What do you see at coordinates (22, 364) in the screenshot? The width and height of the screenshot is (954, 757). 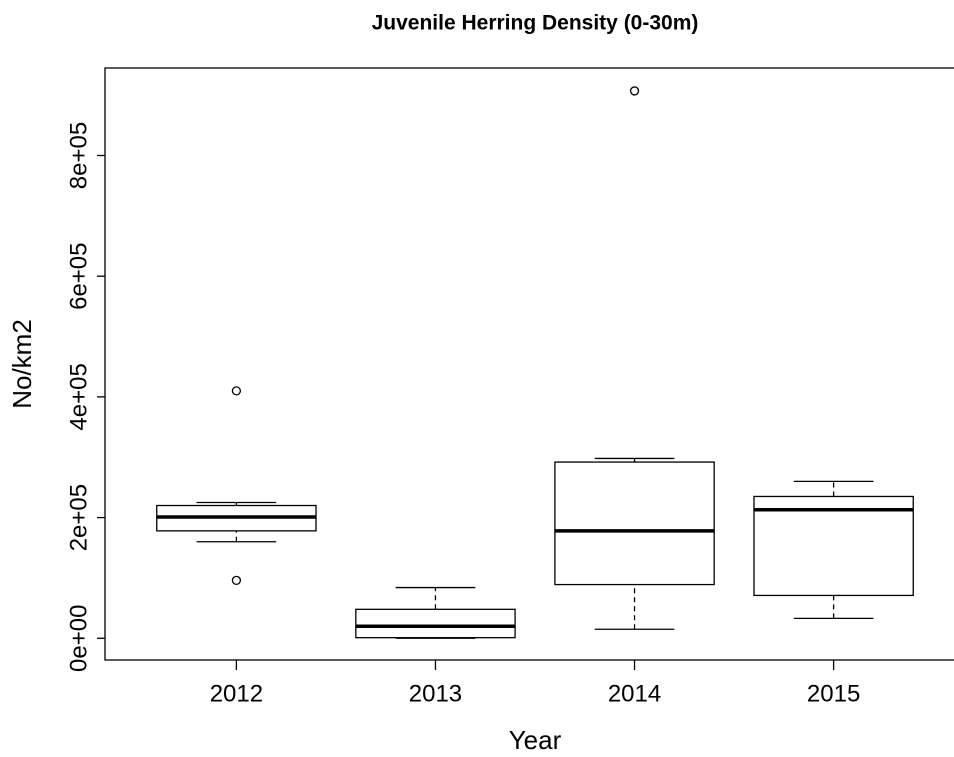 I see `y-axis-label: No/km2` at bounding box center [22, 364].